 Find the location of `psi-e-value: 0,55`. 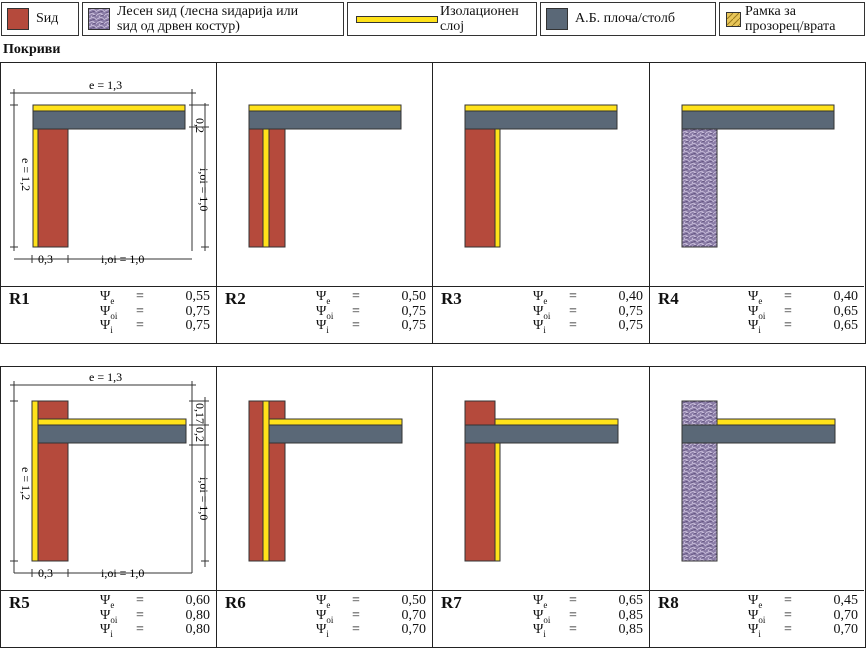

psi-e-value: 0,55 is located at coordinates (198, 296).